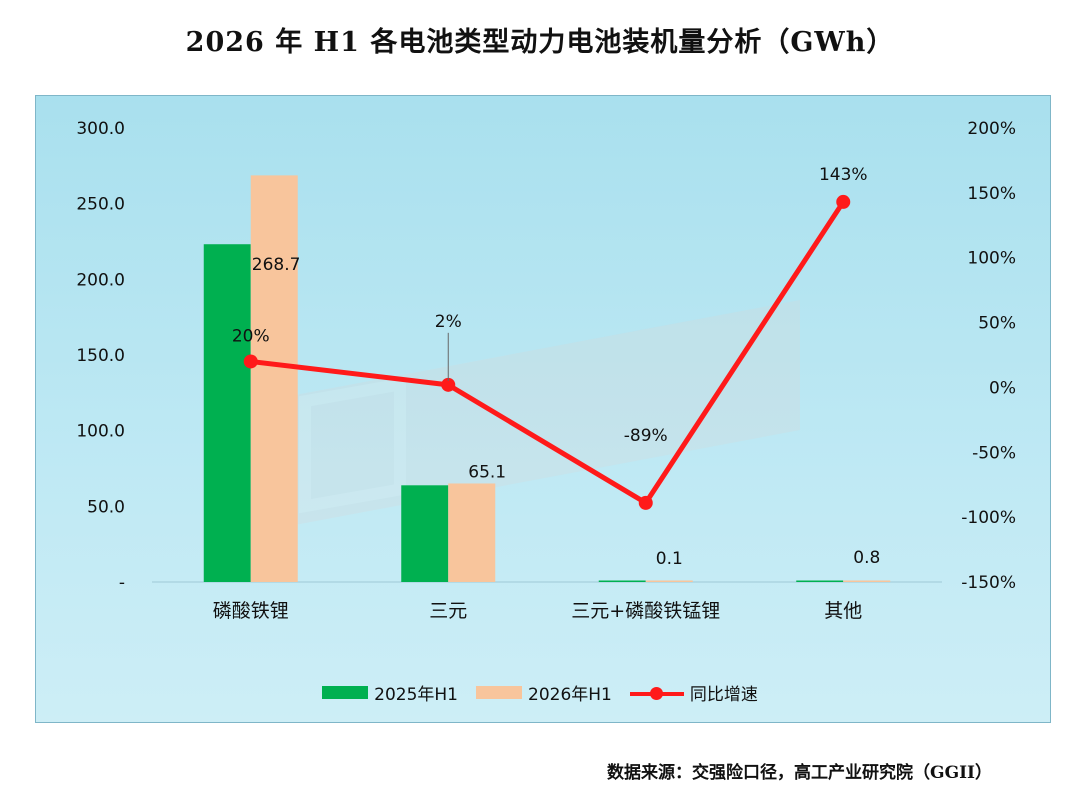  I want to click on legend-swatch-2026, so click(499, 692).